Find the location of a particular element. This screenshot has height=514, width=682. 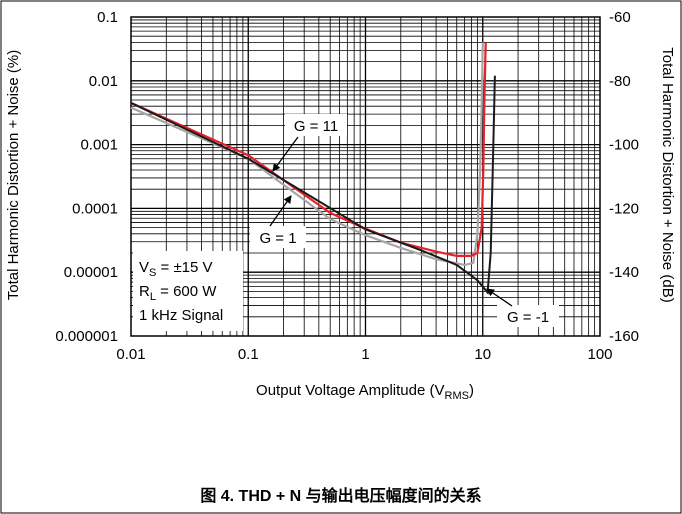

y2-tick-label: -80 is located at coordinates (620, 81).